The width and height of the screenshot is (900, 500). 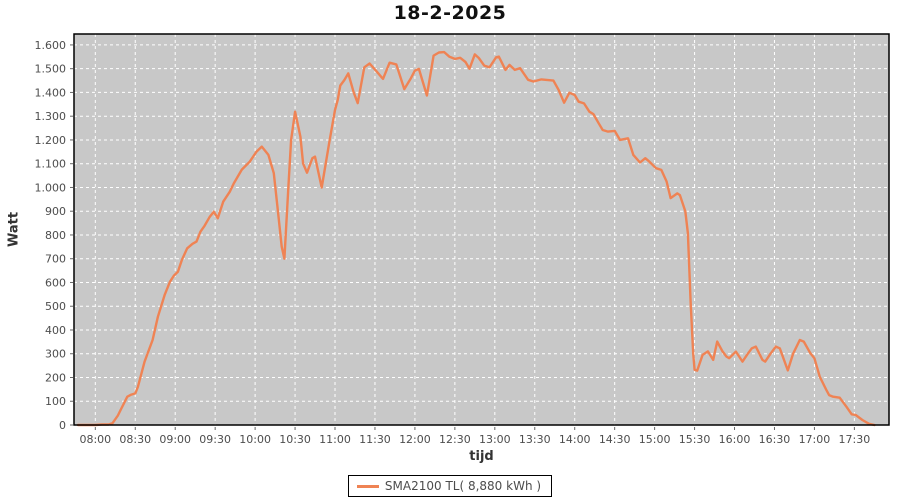 What do you see at coordinates (450, 13) in the screenshot?
I see `chart-title: 18-2-2025` at bounding box center [450, 13].